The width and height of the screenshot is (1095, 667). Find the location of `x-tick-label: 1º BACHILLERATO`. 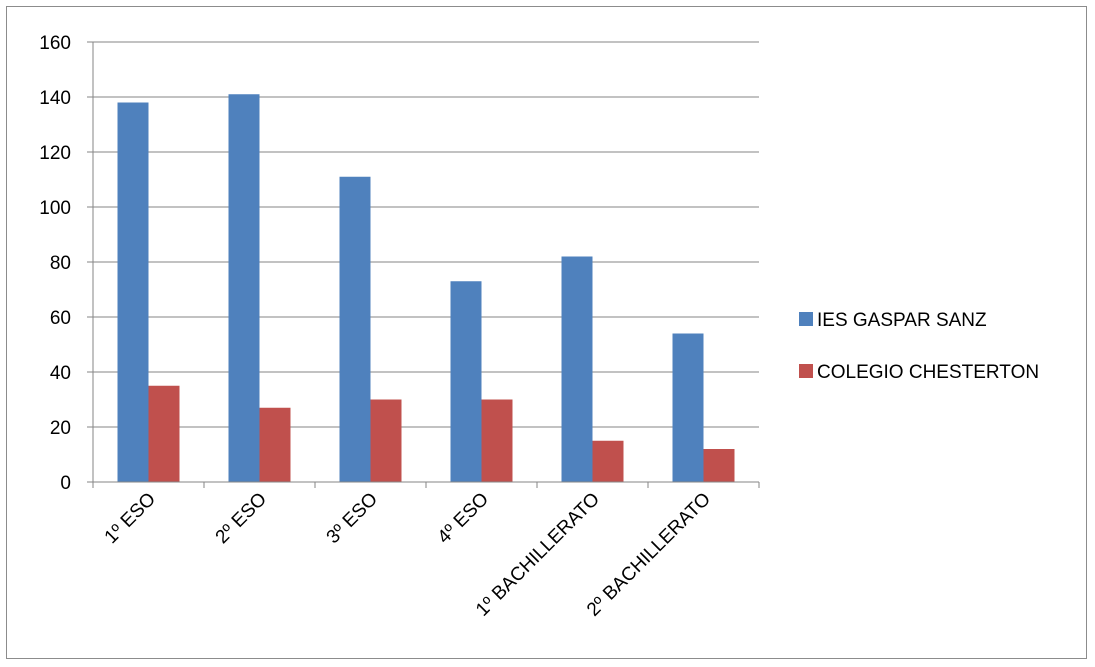

x-tick-label: 1º BACHILLERATO is located at coordinates (538, 555).